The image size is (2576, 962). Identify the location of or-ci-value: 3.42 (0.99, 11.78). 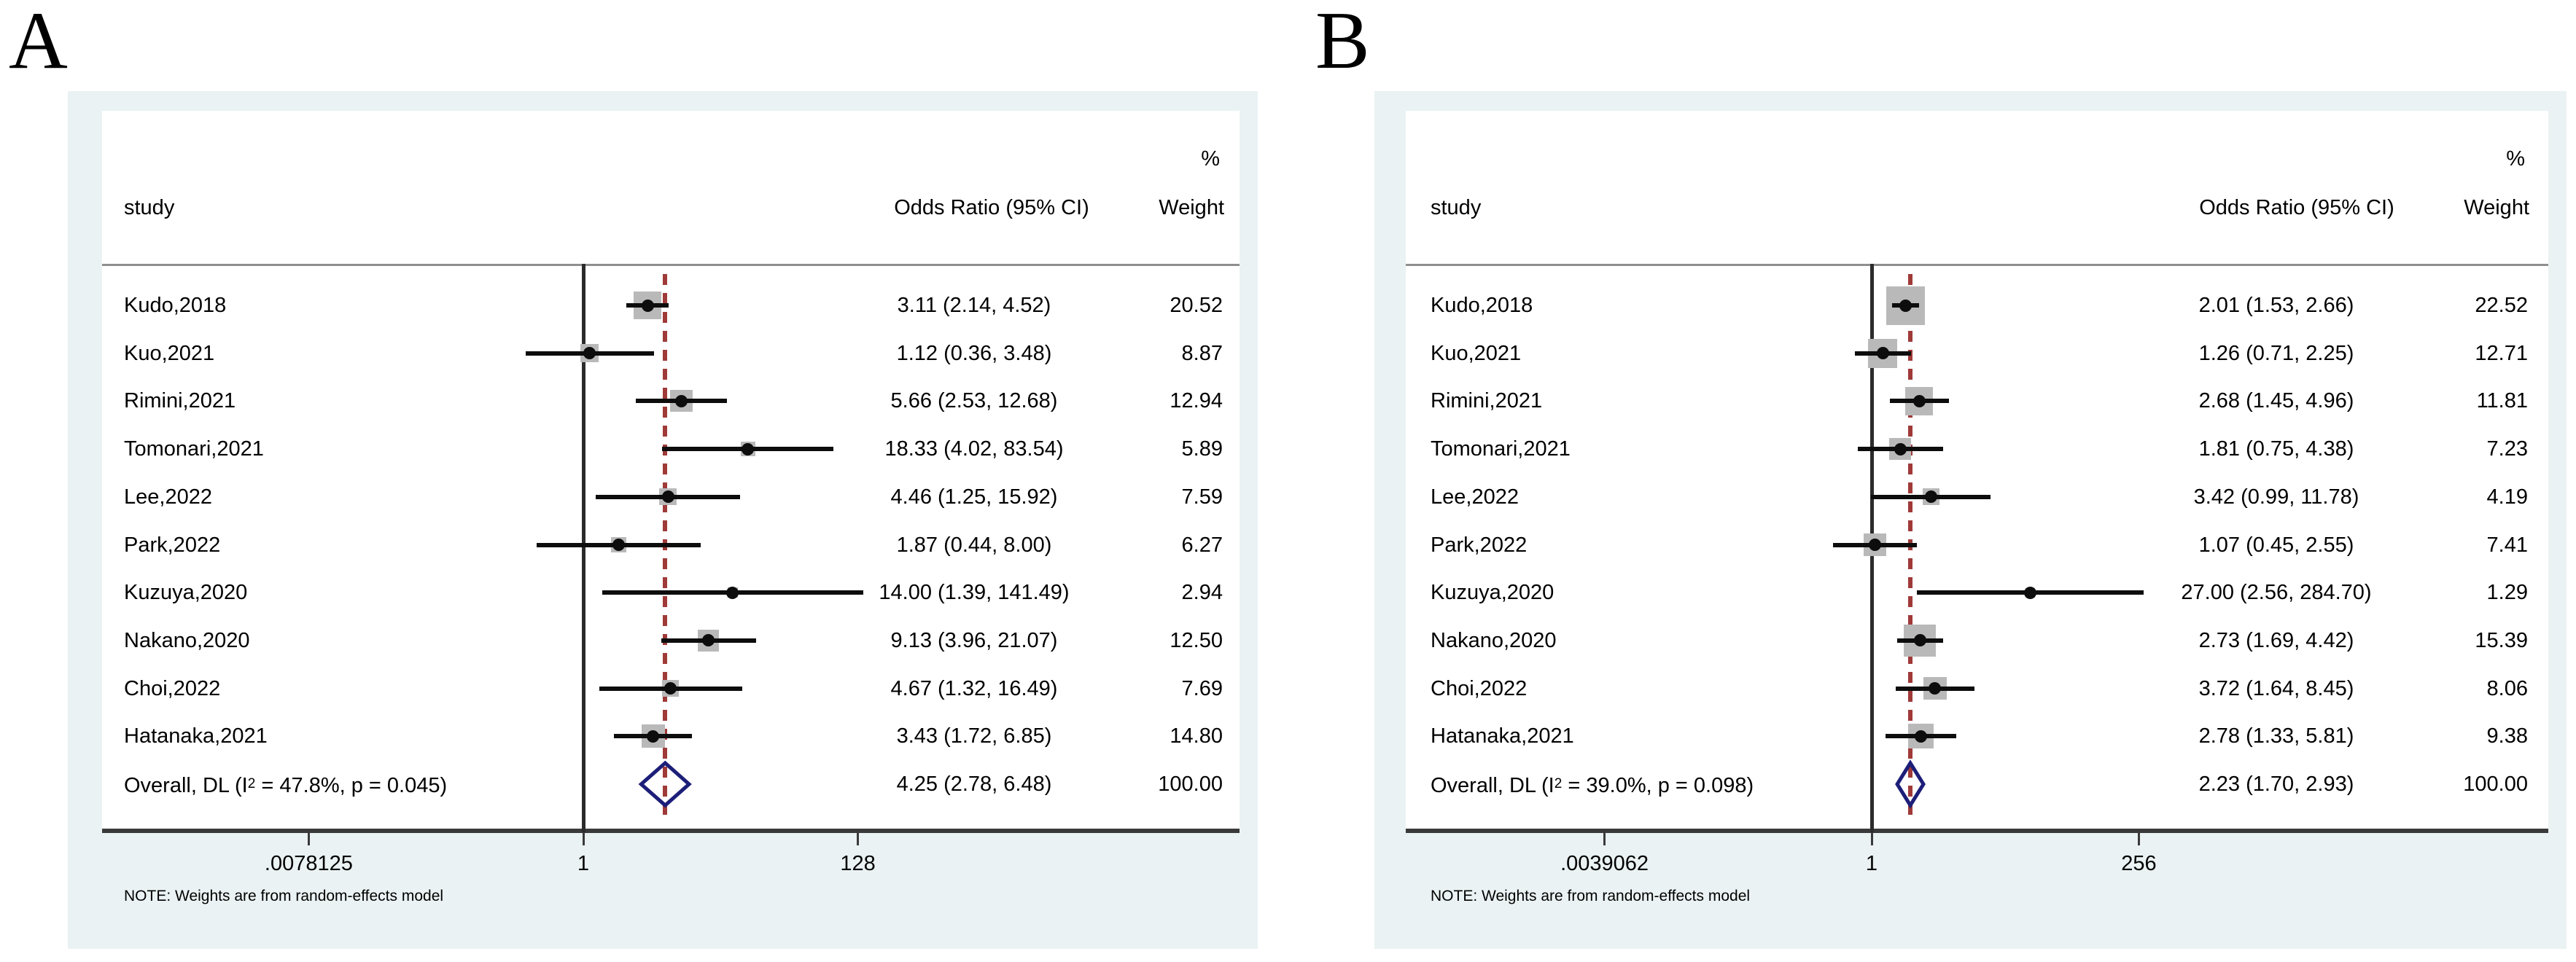
(2276, 497).